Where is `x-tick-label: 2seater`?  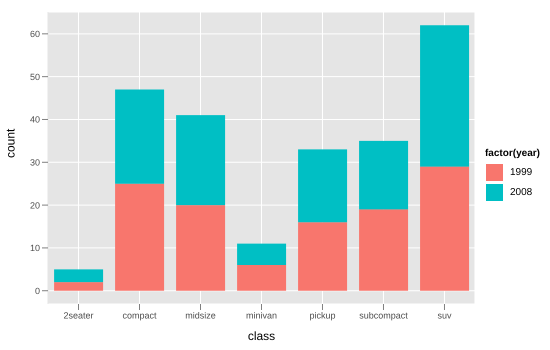
x-tick-label: 2seater is located at coordinates (78, 315).